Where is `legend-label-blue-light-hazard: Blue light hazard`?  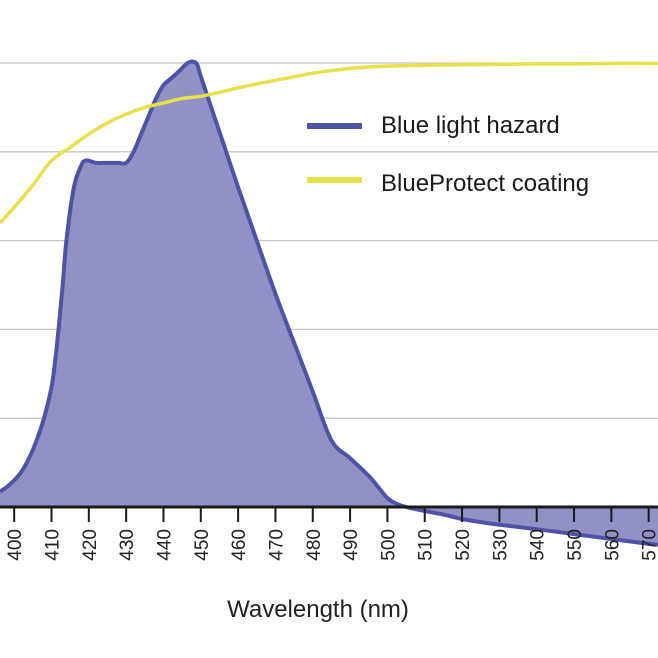
legend-label-blue-light-hazard: Blue light hazard is located at coordinates (470, 125).